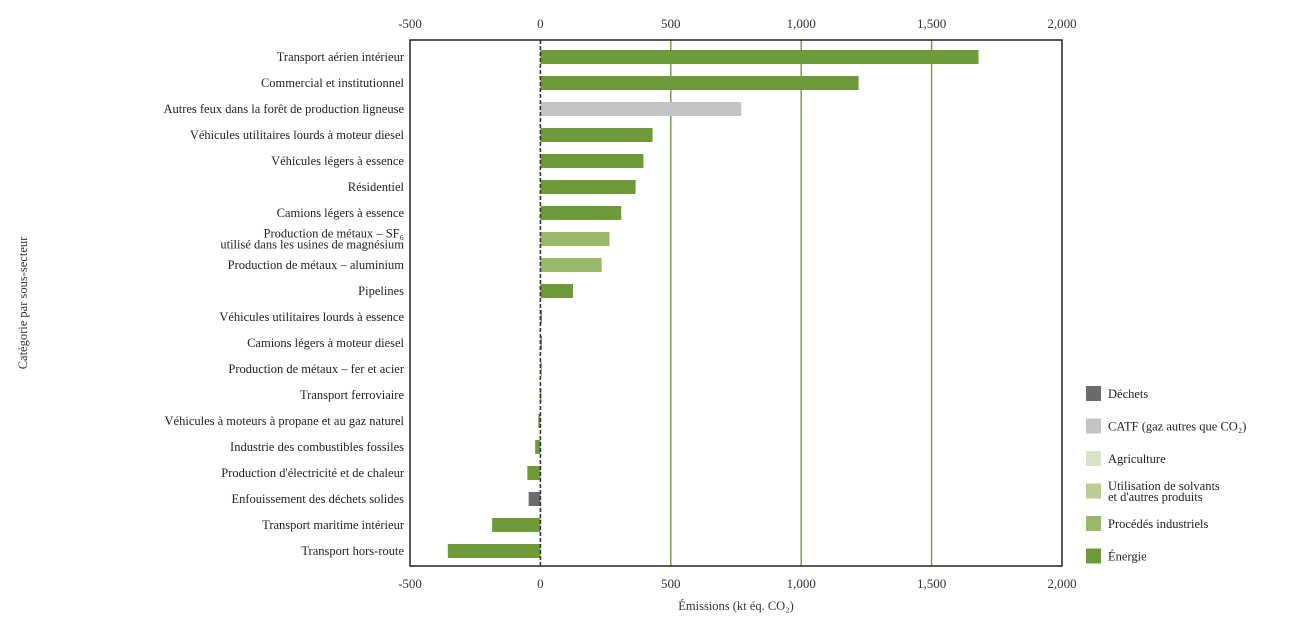  I want to click on x-tick-label-bottom: 500, so click(671, 583).